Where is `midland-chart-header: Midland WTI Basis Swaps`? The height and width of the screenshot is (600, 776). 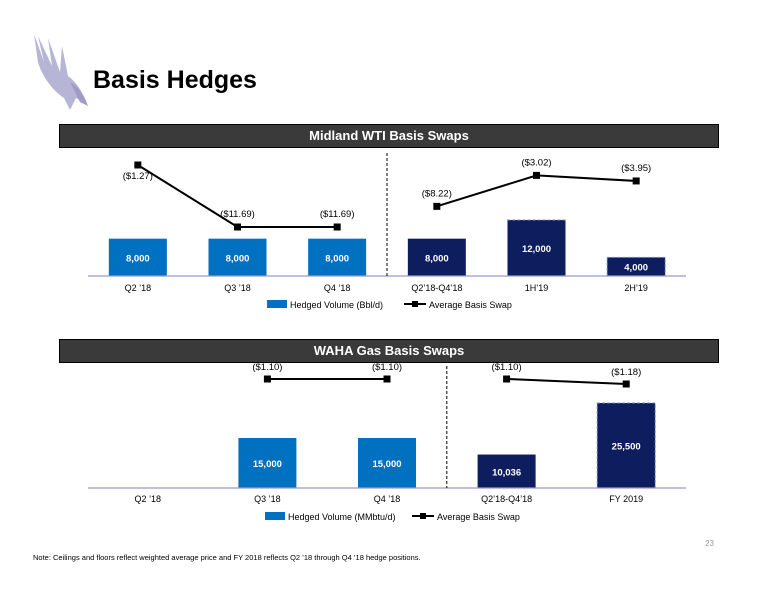
midland-chart-header: Midland WTI Basis Swaps is located at coordinates (389, 136).